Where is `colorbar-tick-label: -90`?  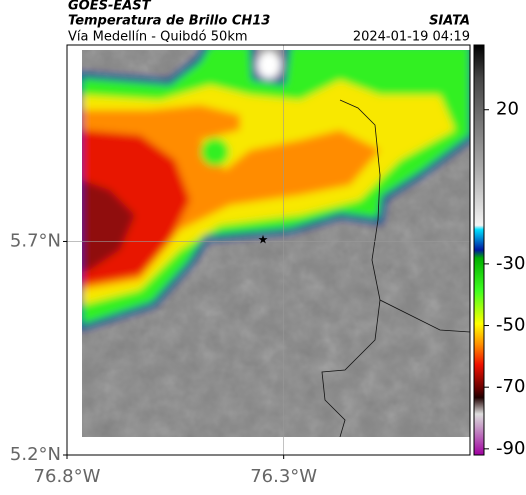
colorbar-tick-label: -90 is located at coordinates (510, 448).